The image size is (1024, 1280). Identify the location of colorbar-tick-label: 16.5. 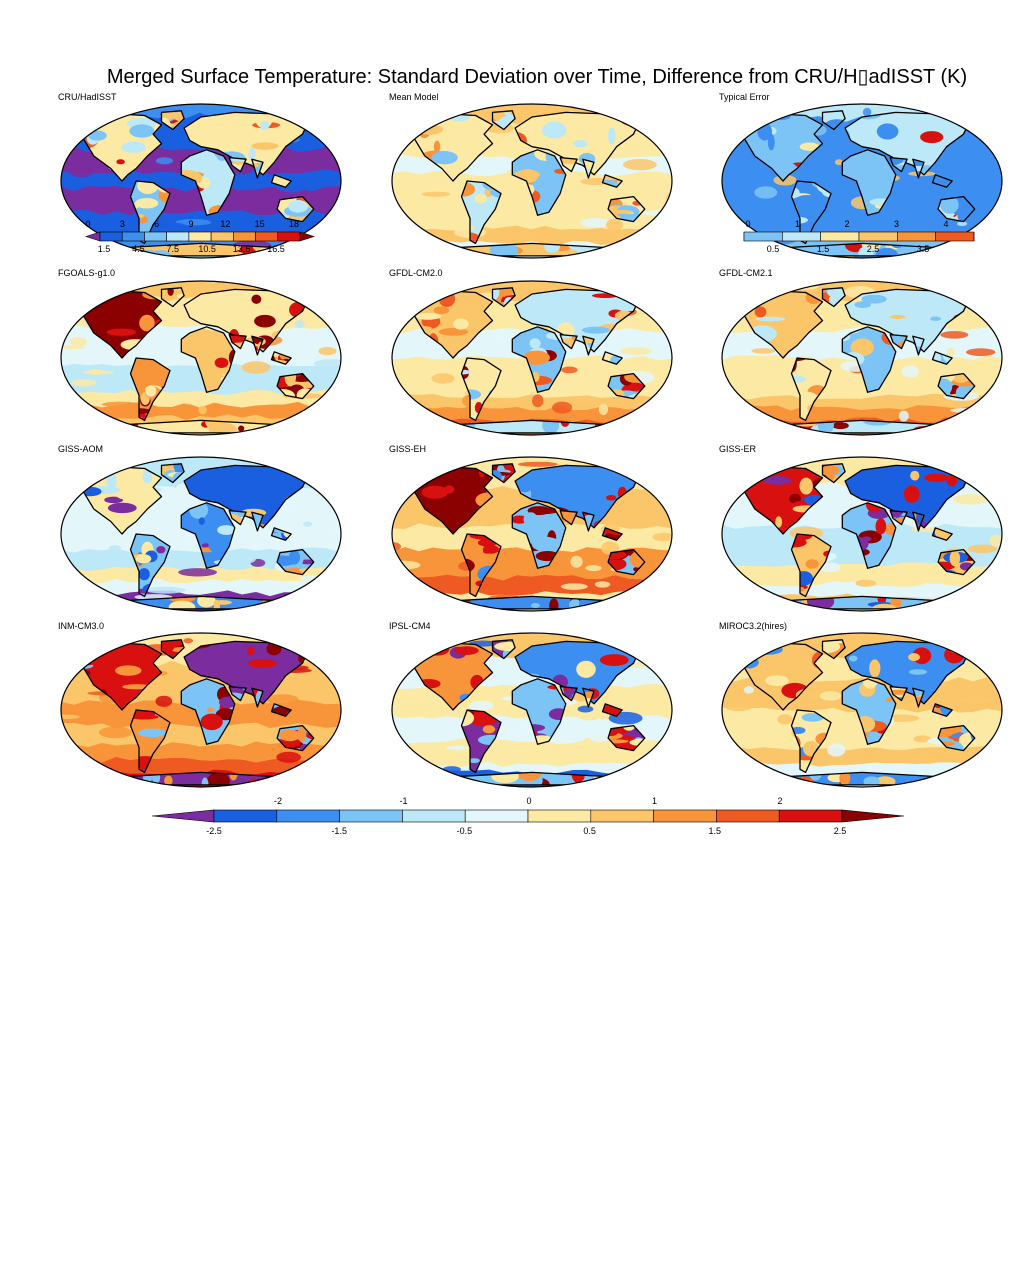
(276, 249).